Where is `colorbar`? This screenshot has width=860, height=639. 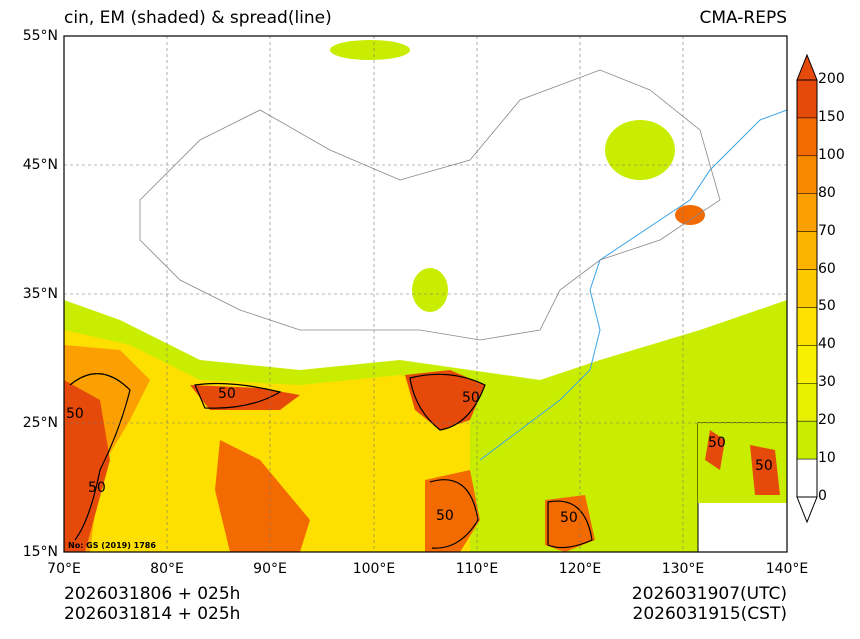 colorbar is located at coordinates (807, 288).